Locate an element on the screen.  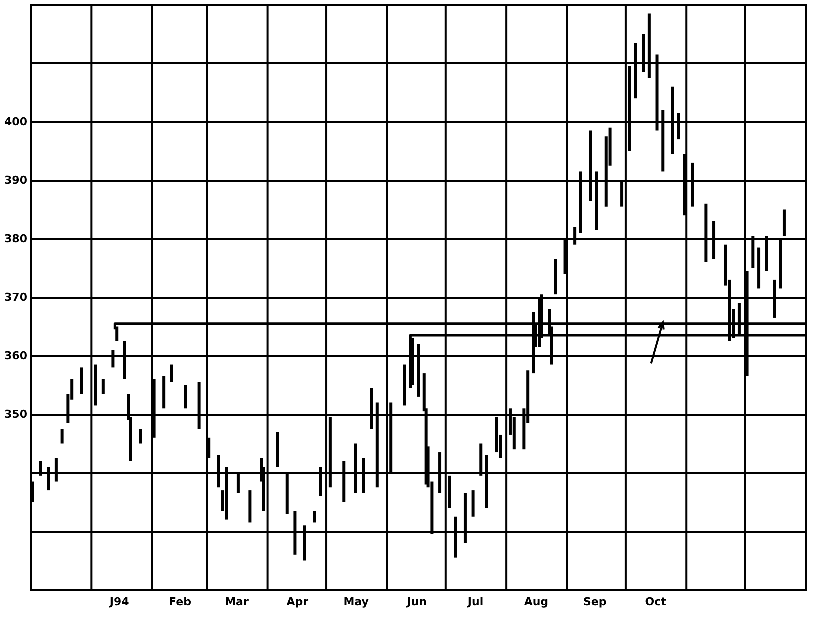
x-tick-label: Feb is located at coordinates (180, 602).